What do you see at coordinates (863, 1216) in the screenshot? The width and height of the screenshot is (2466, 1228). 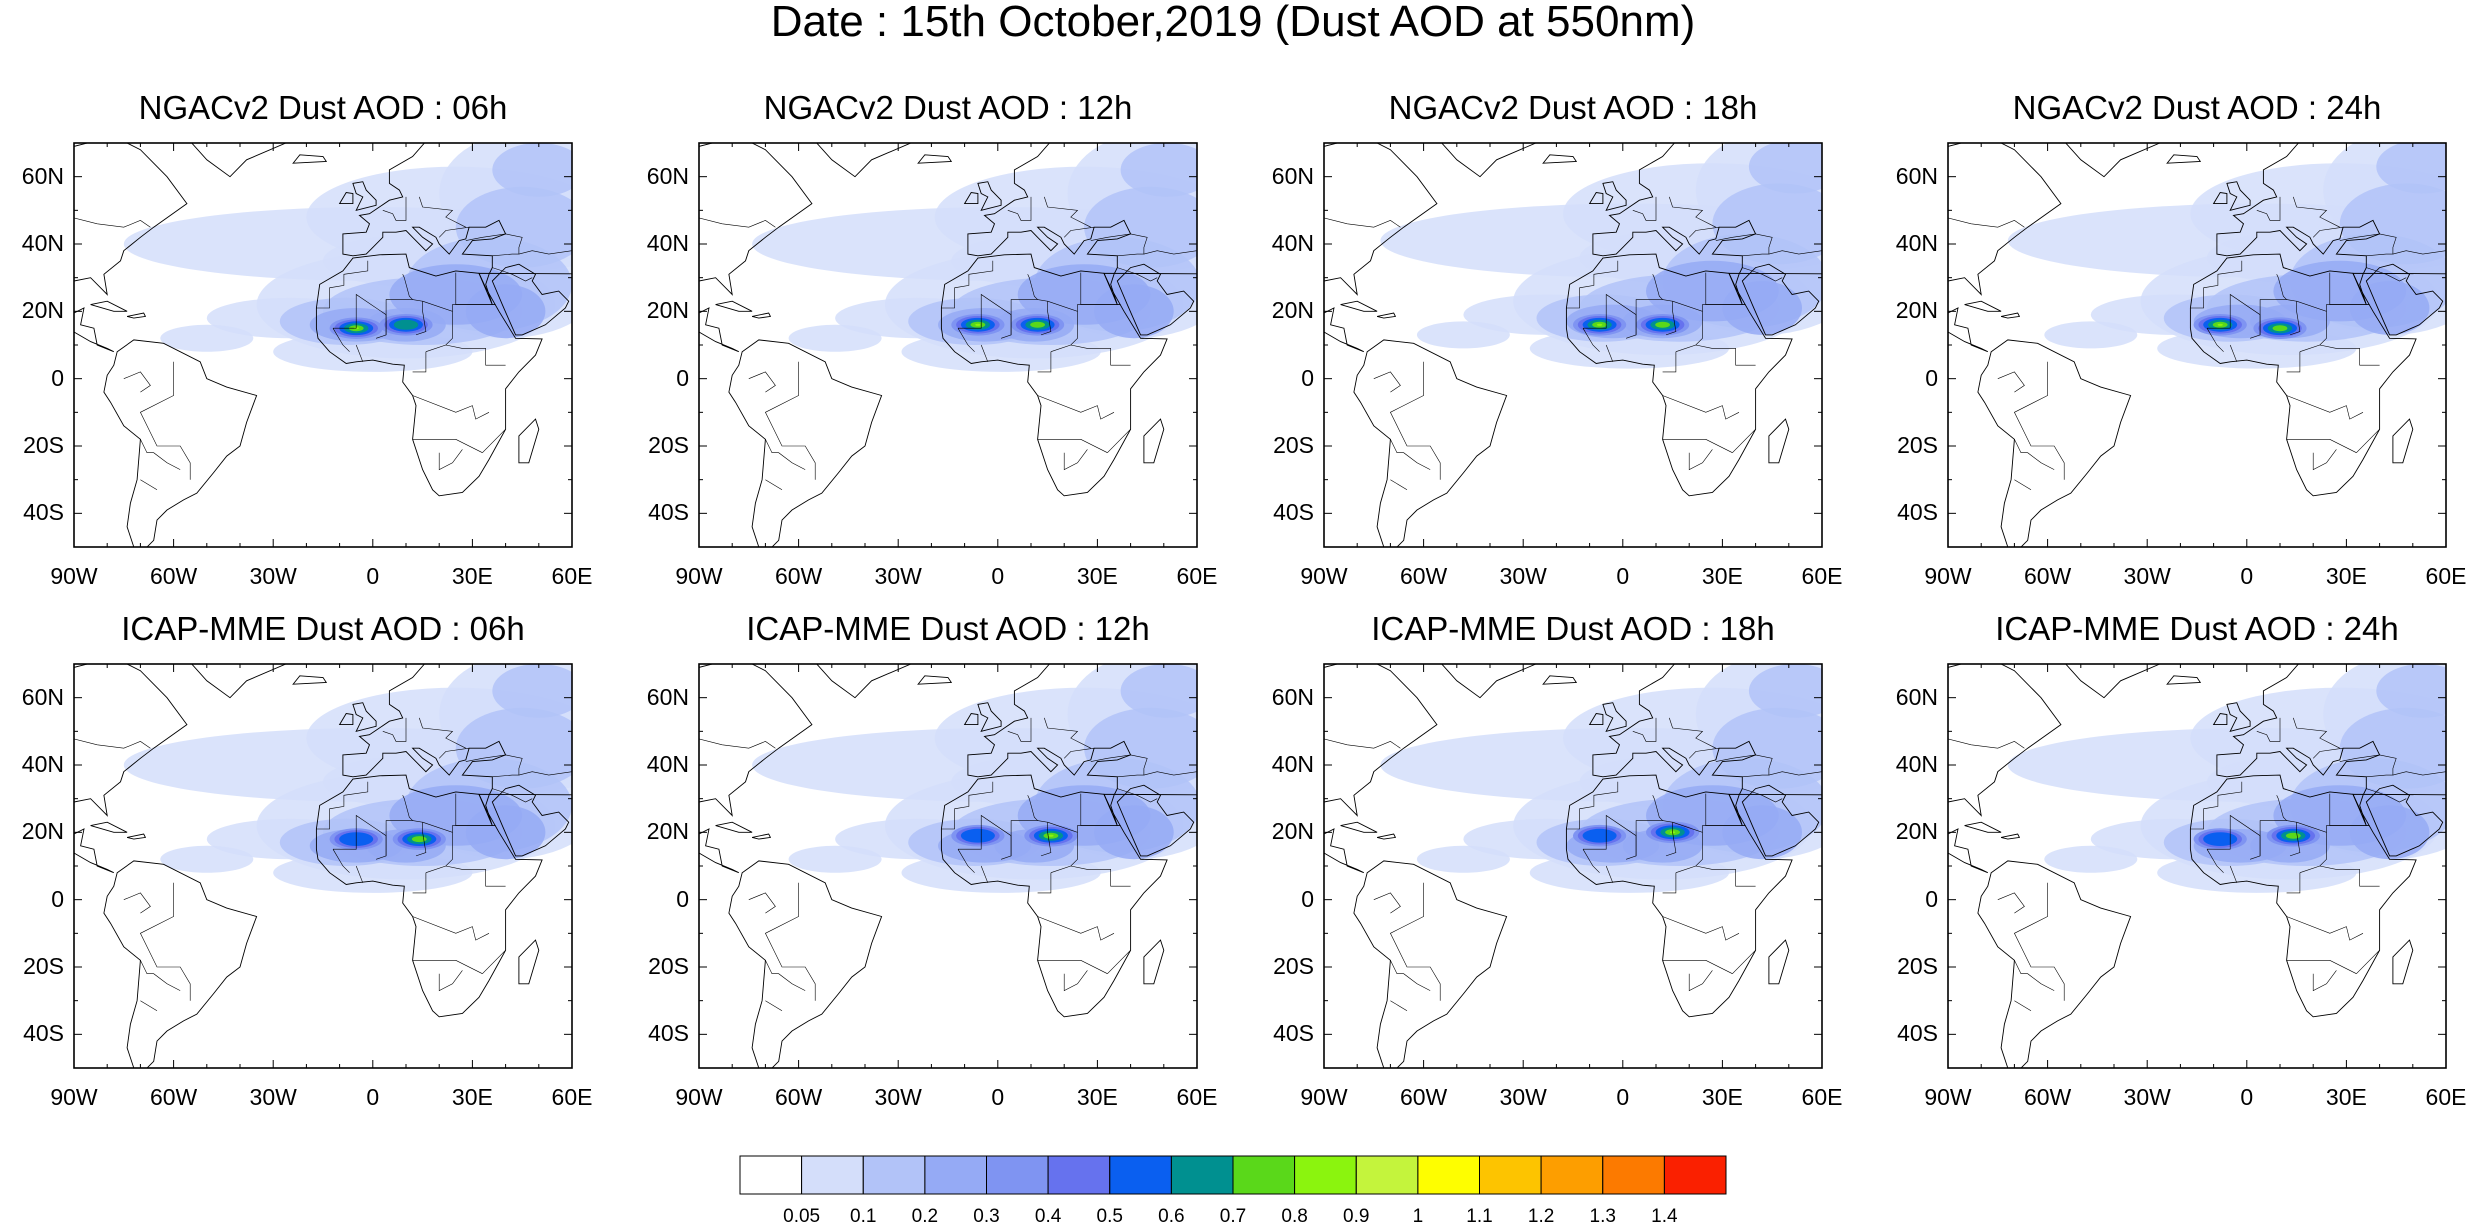 I see `colorbar-label: 0.1` at bounding box center [863, 1216].